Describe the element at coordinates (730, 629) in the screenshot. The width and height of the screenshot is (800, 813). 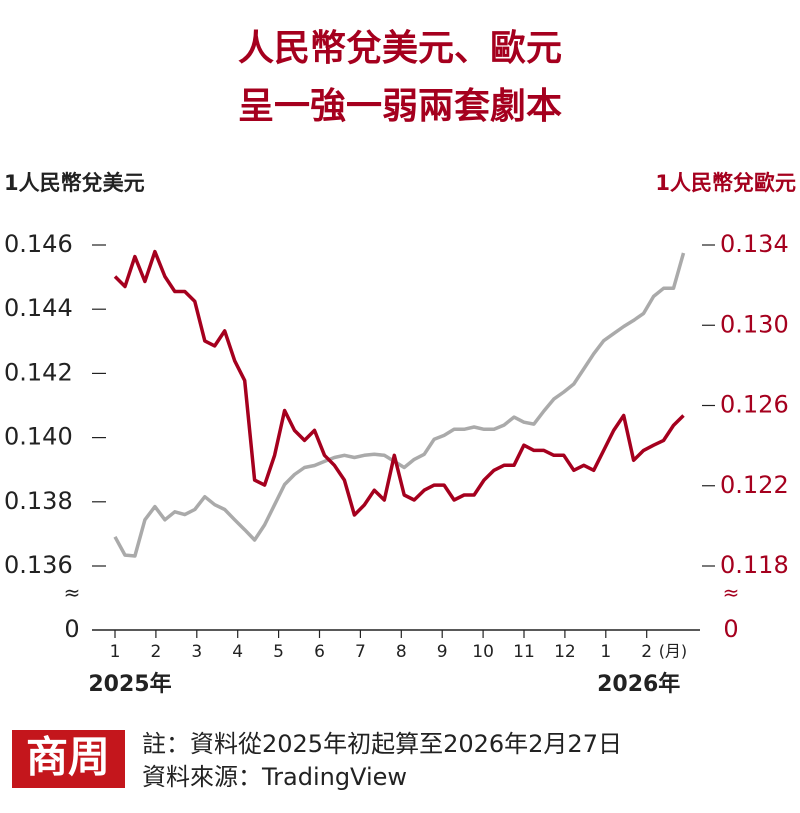
I see `y2-base-label: 0` at that location.